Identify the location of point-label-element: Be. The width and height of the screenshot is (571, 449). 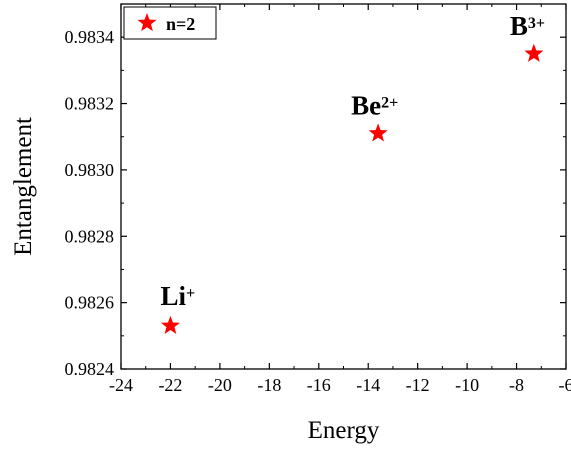
(366, 105).